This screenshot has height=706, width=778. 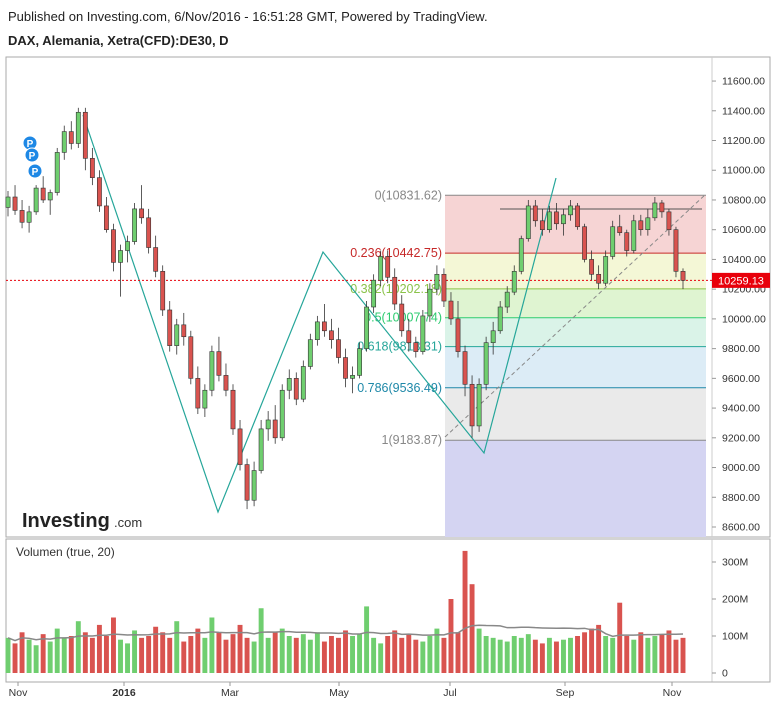 I want to click on time-axis: Nov 2016 Mar May Jul Sep Nov, so click(x=388, y=690).